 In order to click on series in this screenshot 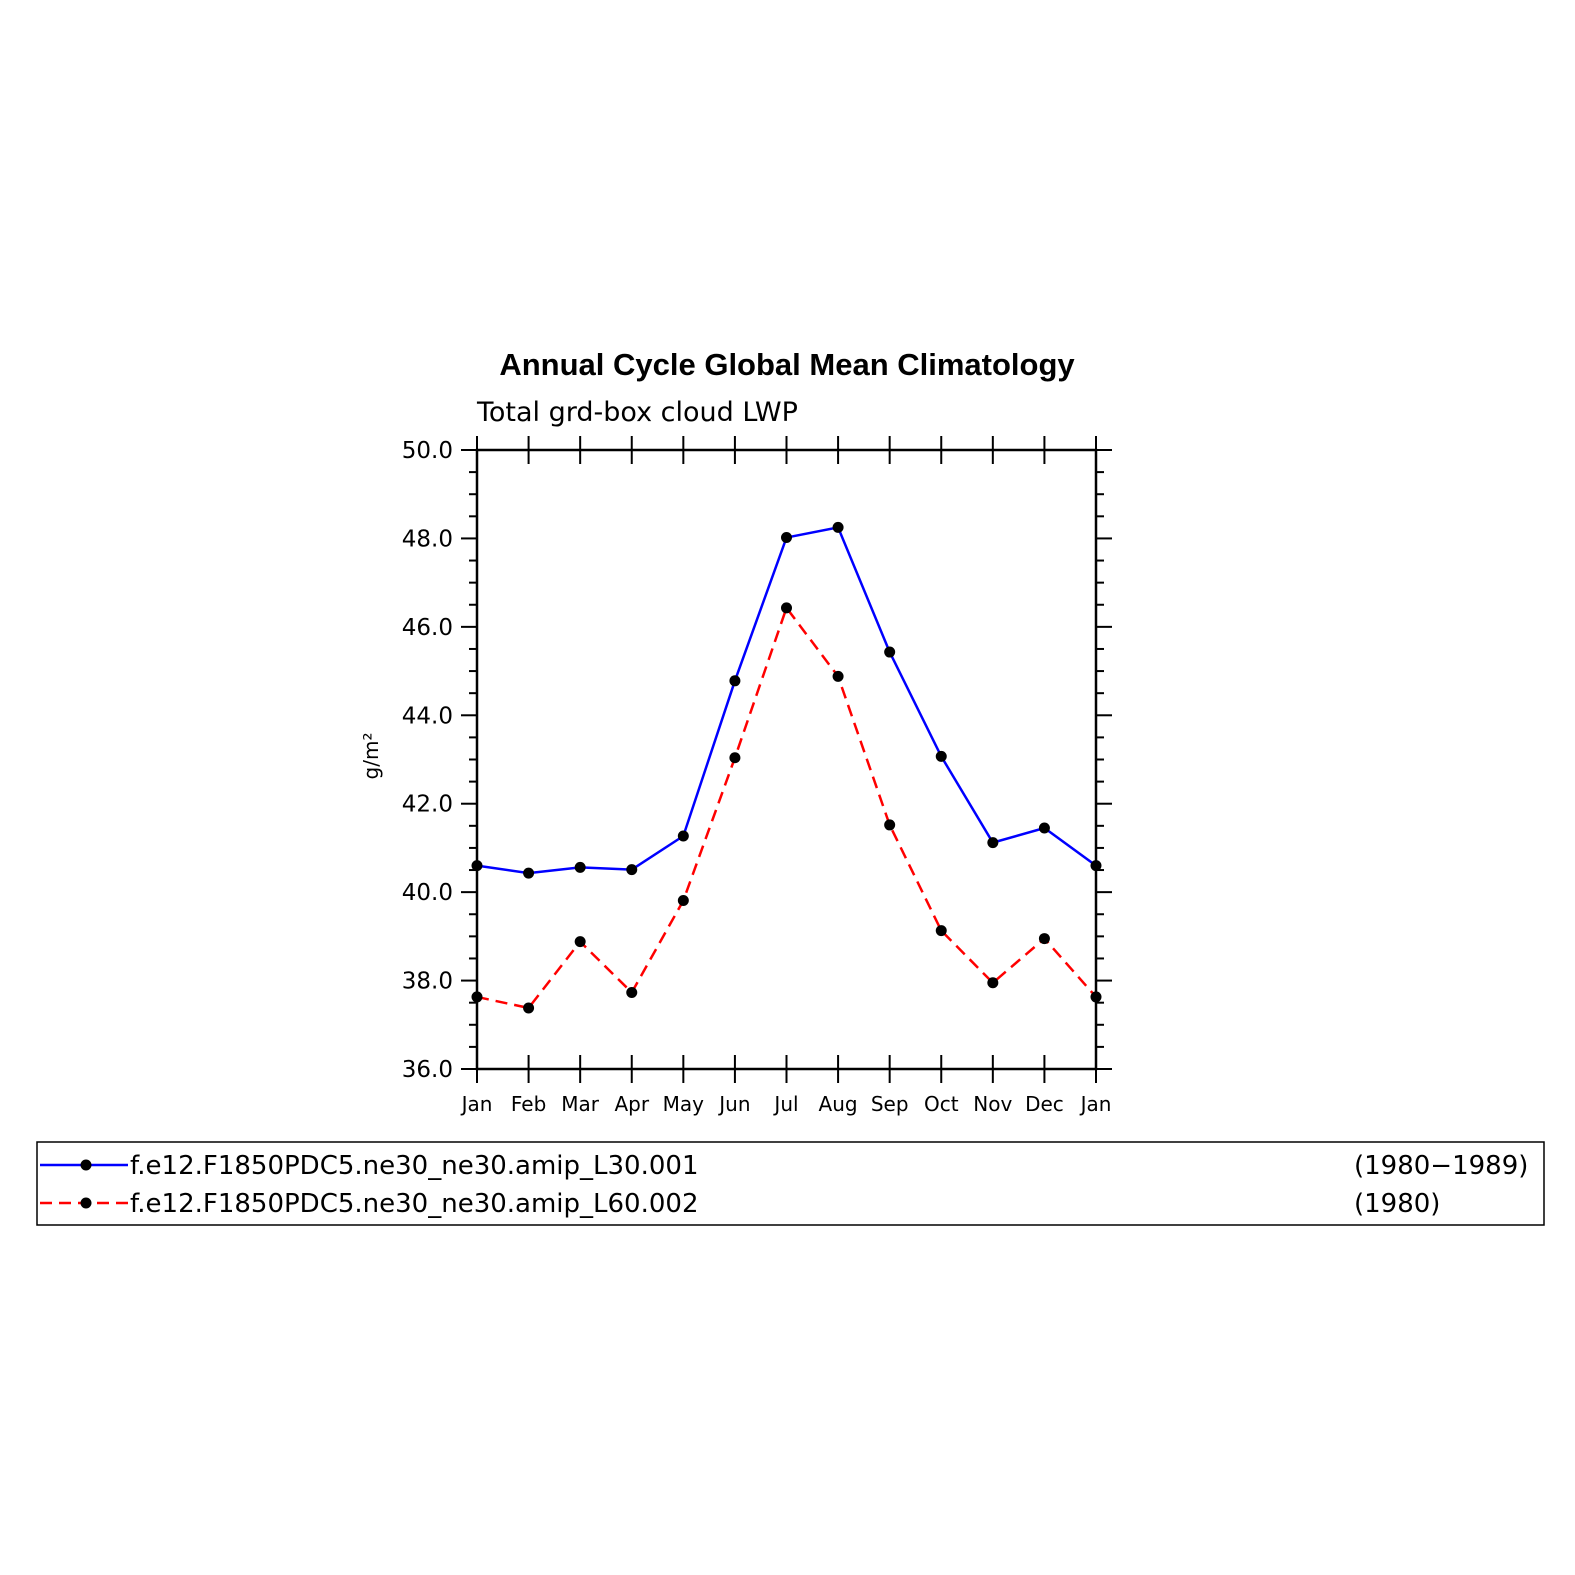, I will do `click(786, 767)`.